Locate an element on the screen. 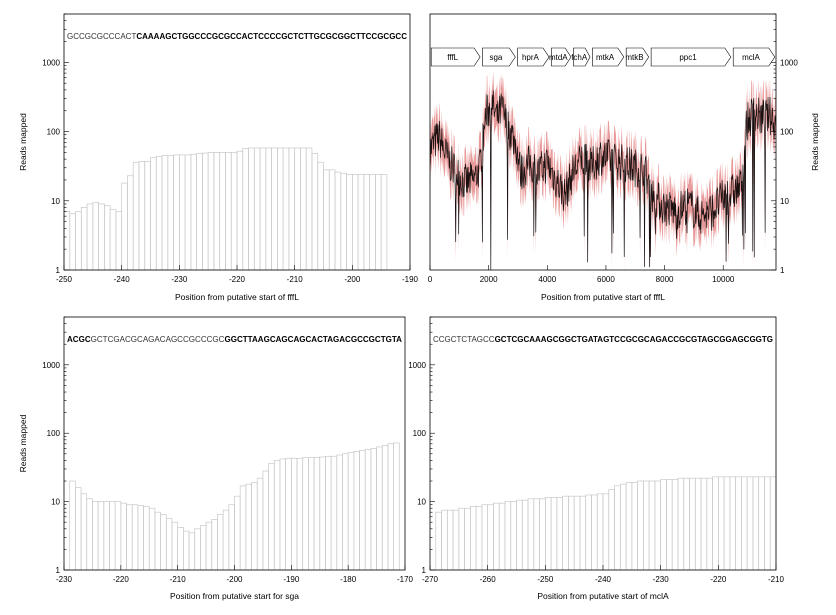  gene-arrow-ppc1 is located at coordinates (691, 57).